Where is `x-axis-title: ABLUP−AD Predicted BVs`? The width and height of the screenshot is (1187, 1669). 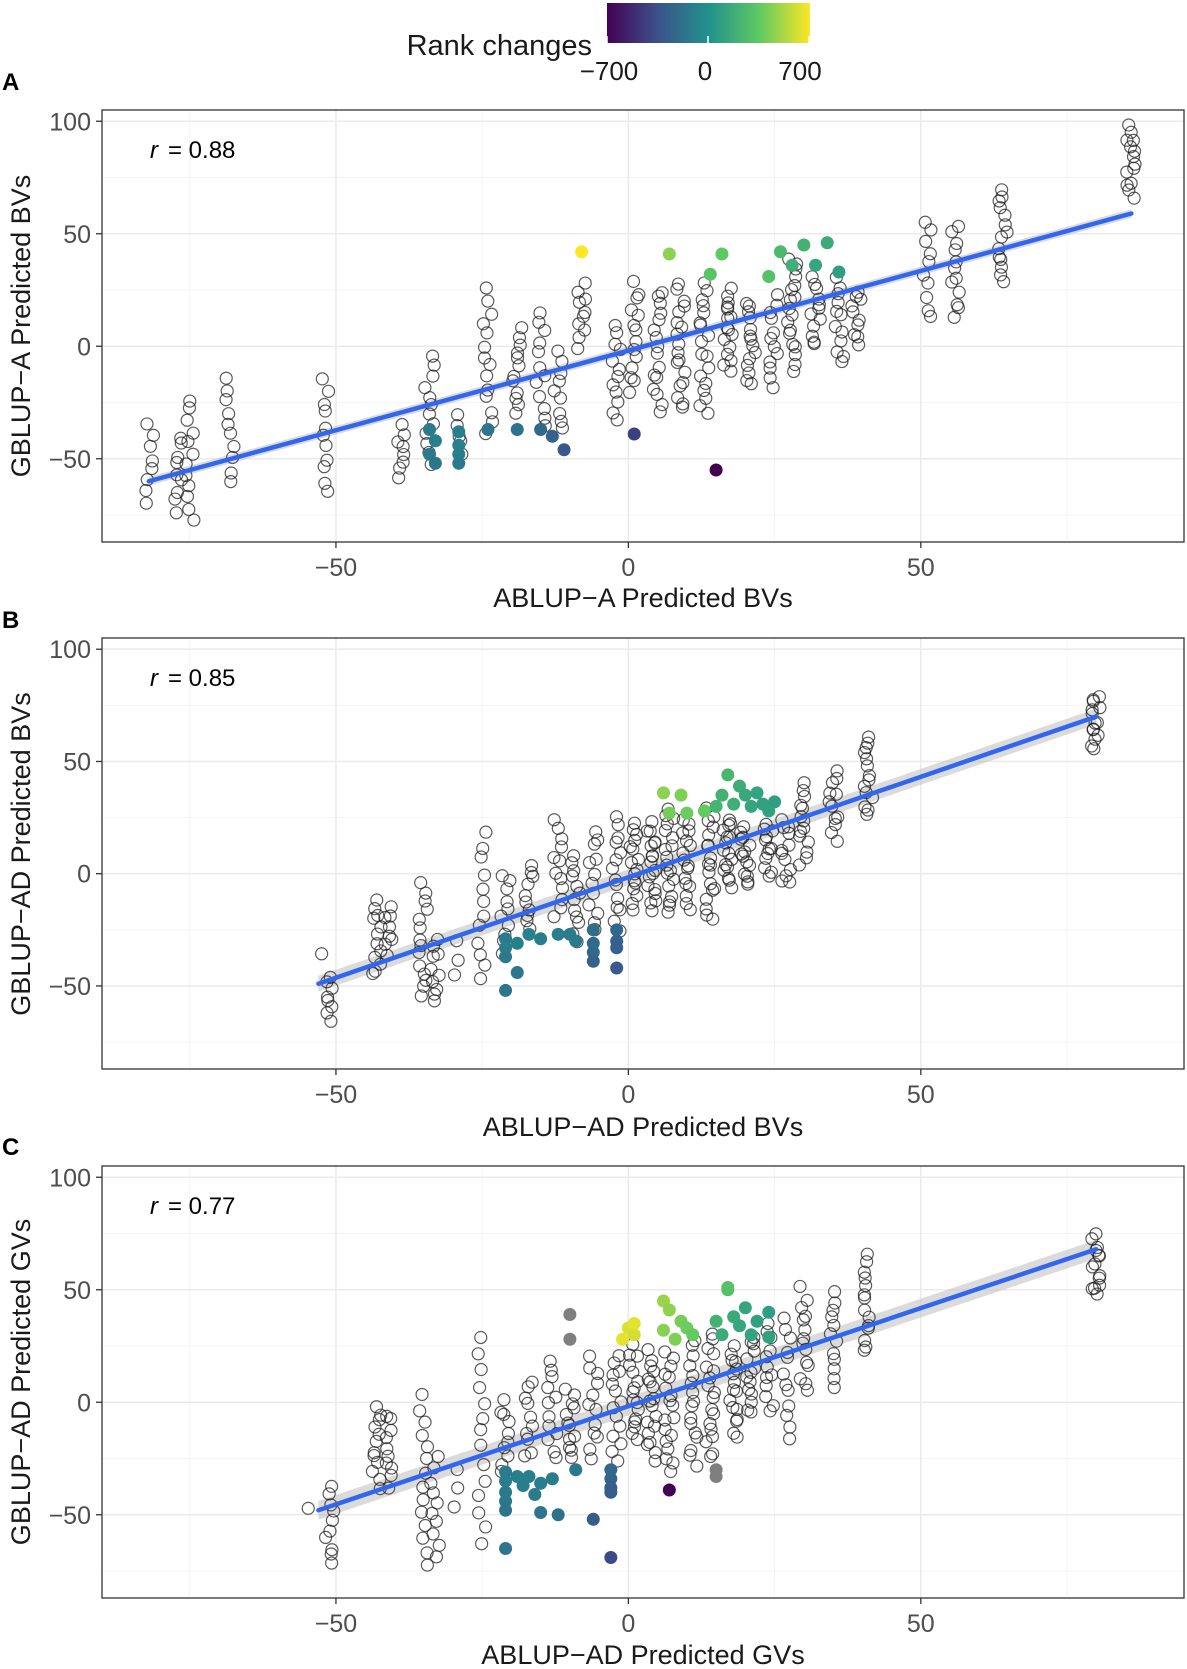
x-axis-title: ABLUP−AD Predicted BVs is located at coordinates (643, 1127).